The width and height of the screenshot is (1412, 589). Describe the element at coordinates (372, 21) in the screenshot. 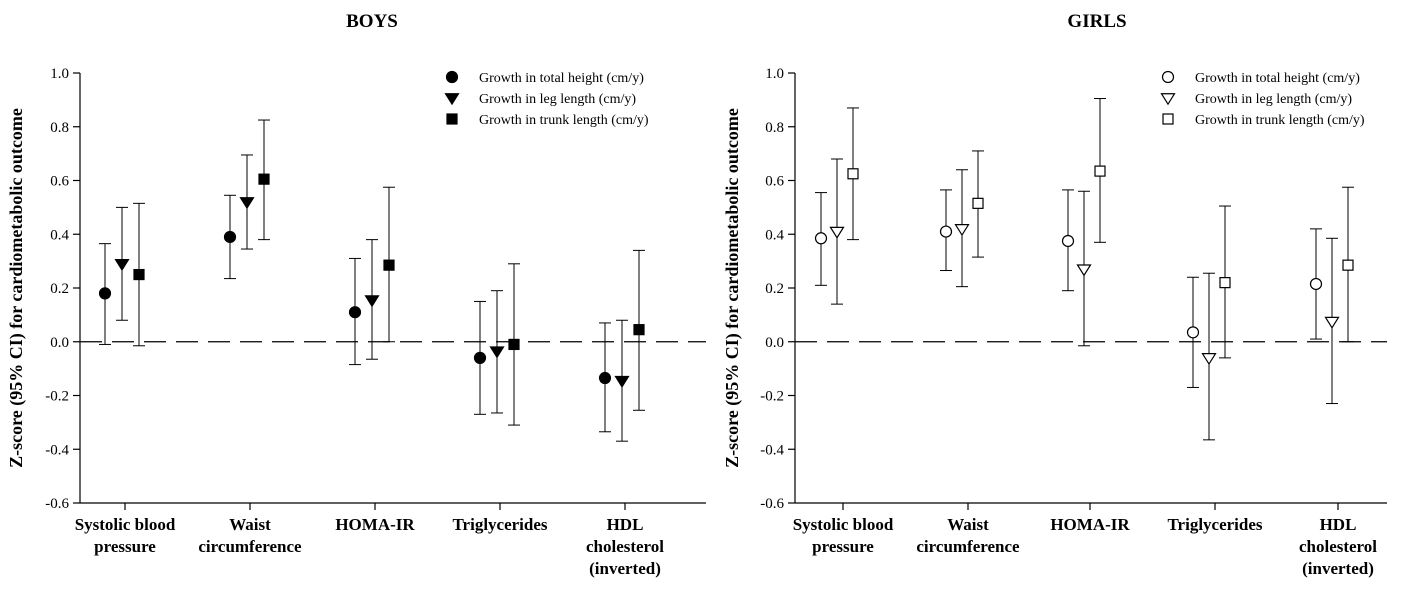

I see `chart-title: BOYS` at that location.